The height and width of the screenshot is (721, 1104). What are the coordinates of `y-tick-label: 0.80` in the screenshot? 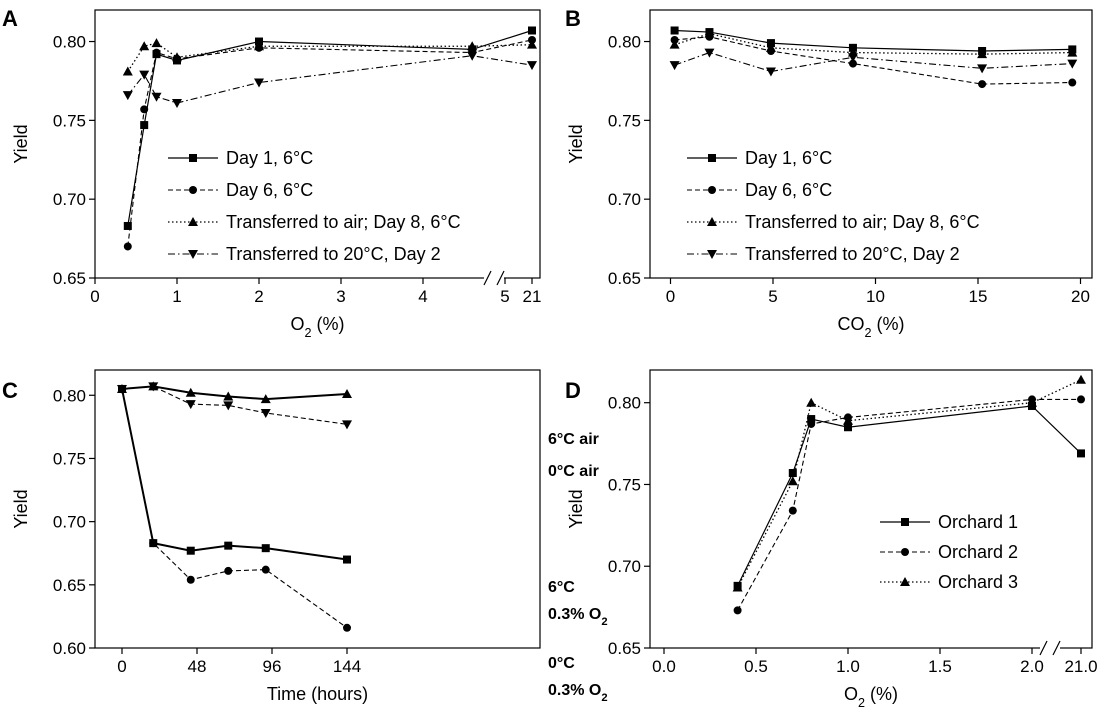 It's located at (624, 403).